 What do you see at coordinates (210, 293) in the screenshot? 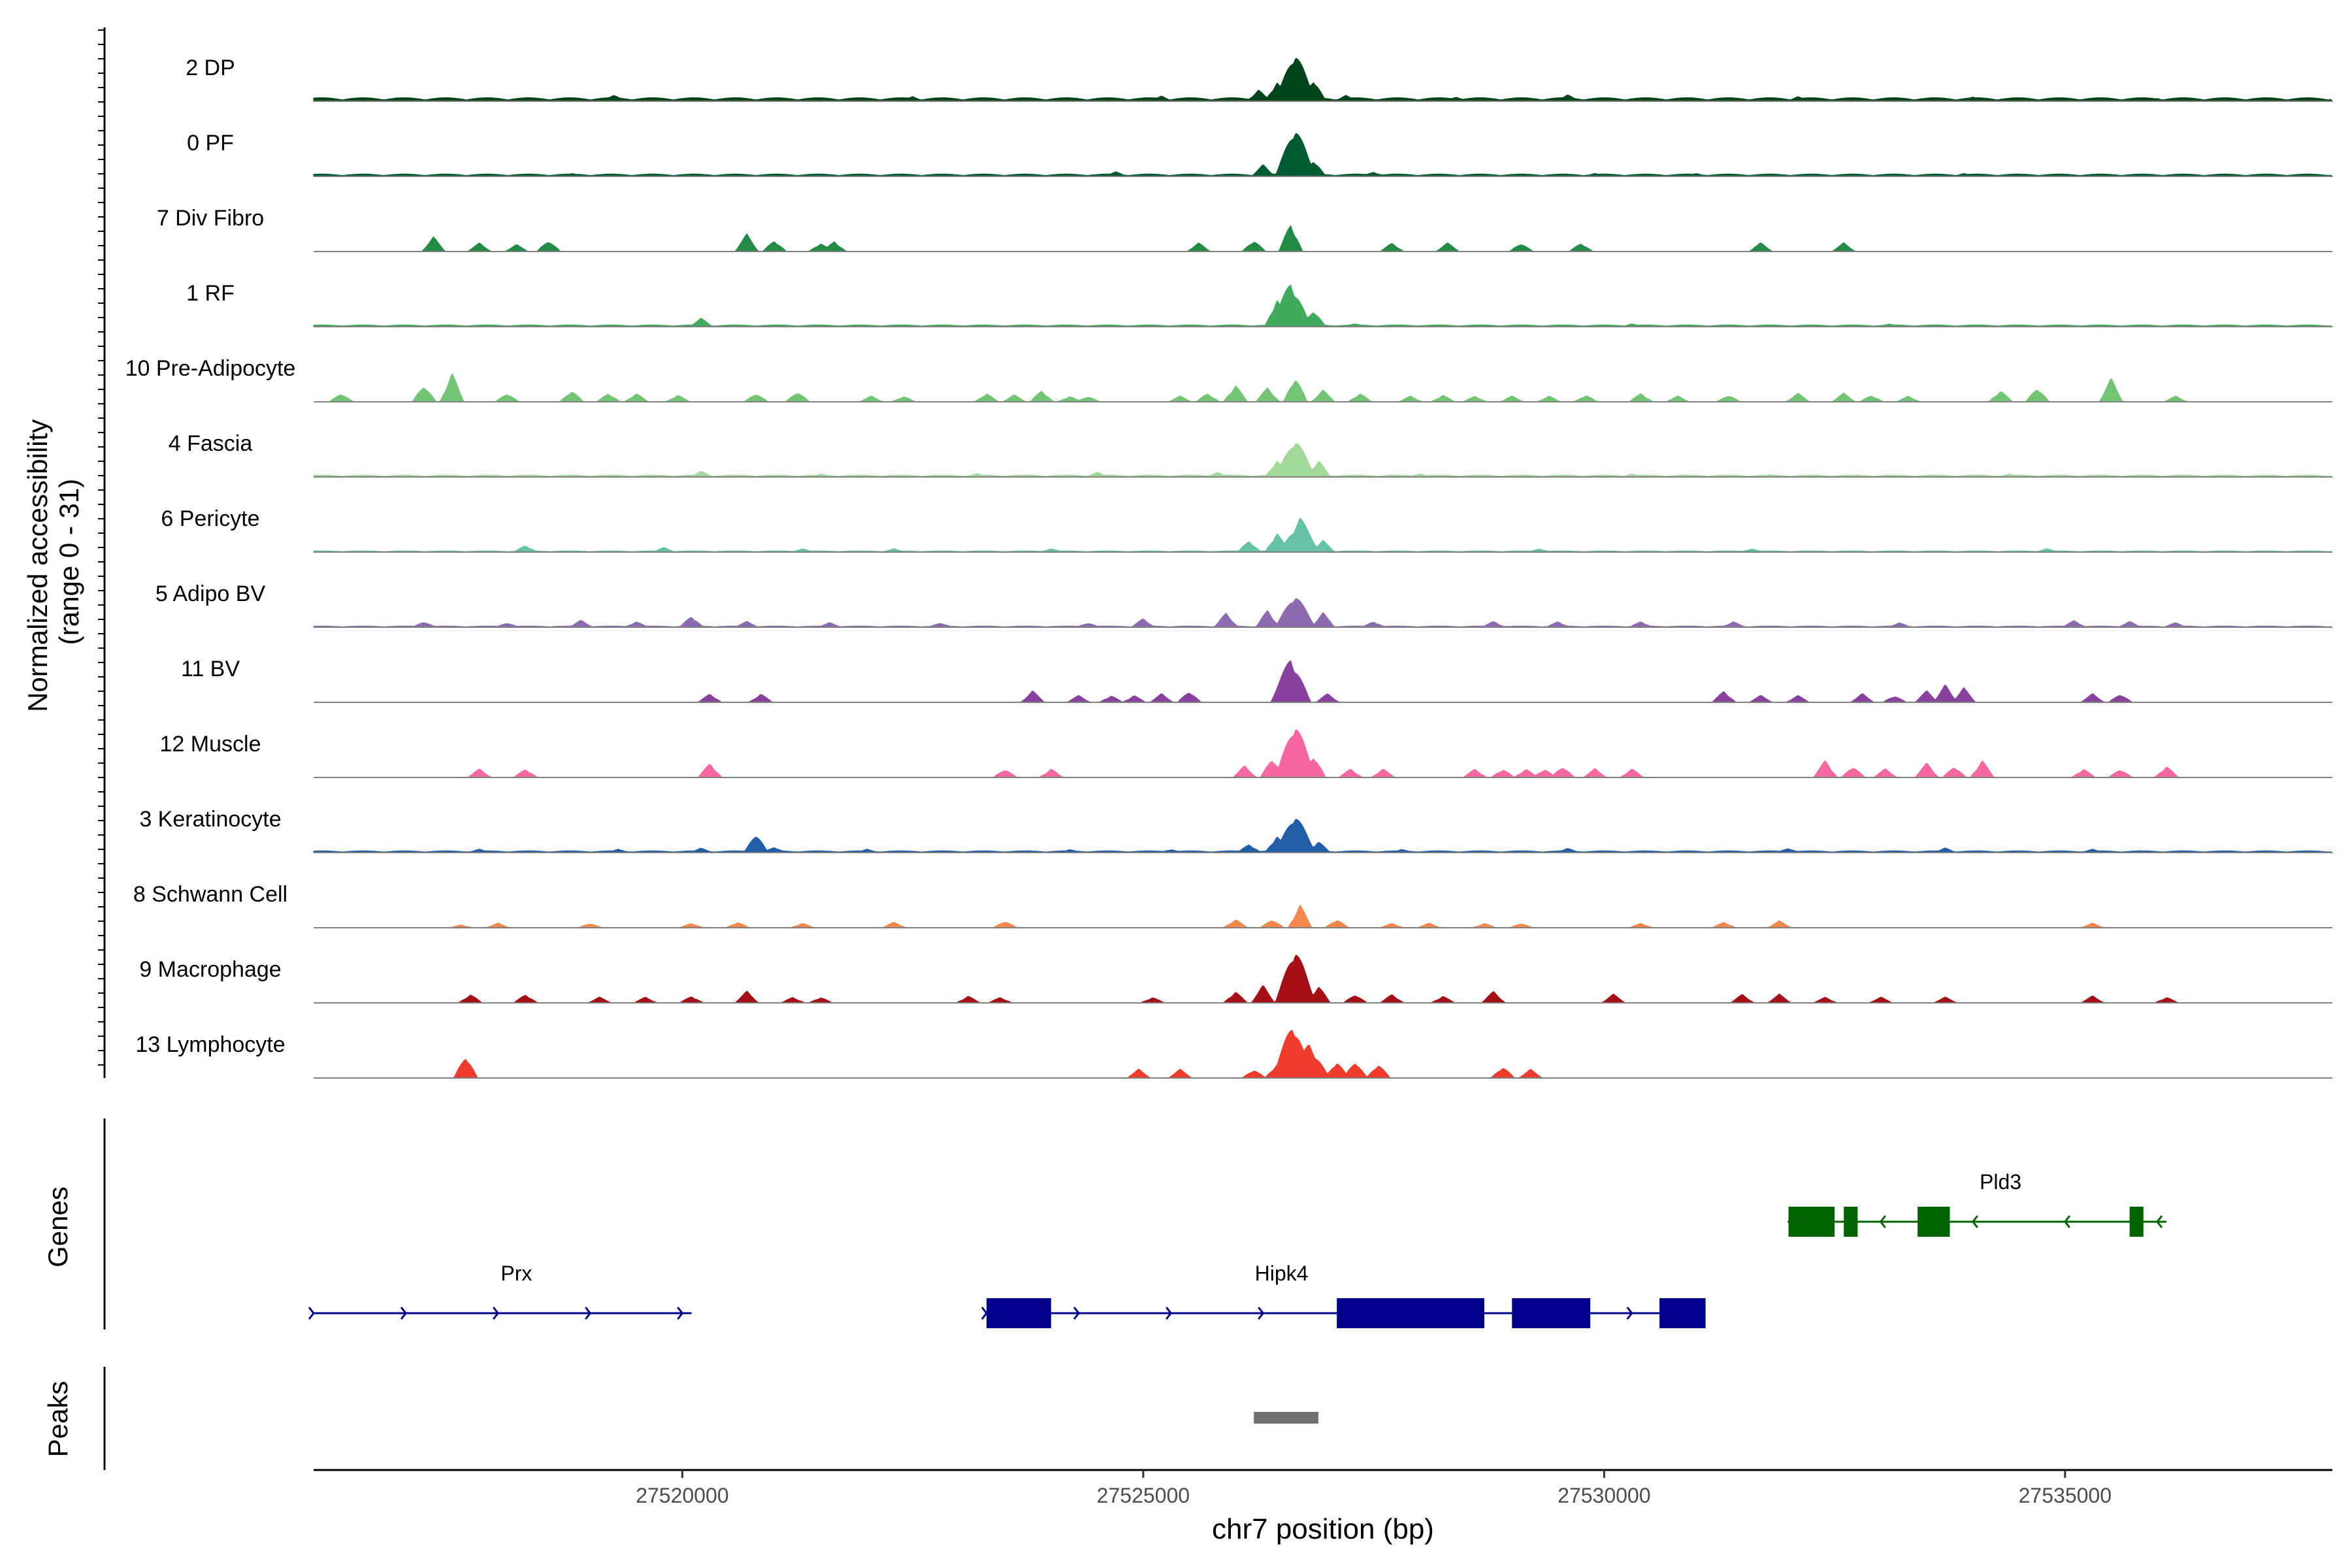
I see `track-label: 1 RF` at bounding box center [210, 293].